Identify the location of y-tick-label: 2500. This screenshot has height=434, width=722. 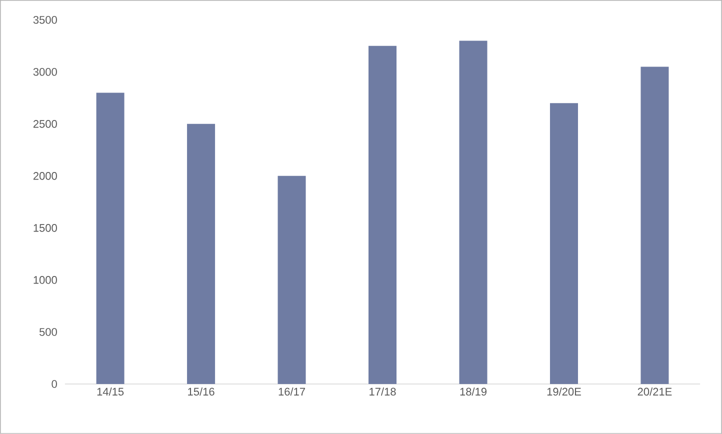
(45, 124).